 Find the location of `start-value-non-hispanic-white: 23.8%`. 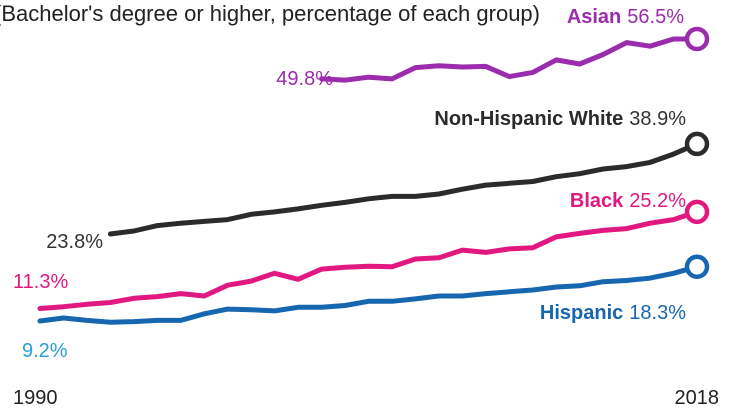

start-value-non-hispanic-white: 23.8% is located at coordinates (74, 242).